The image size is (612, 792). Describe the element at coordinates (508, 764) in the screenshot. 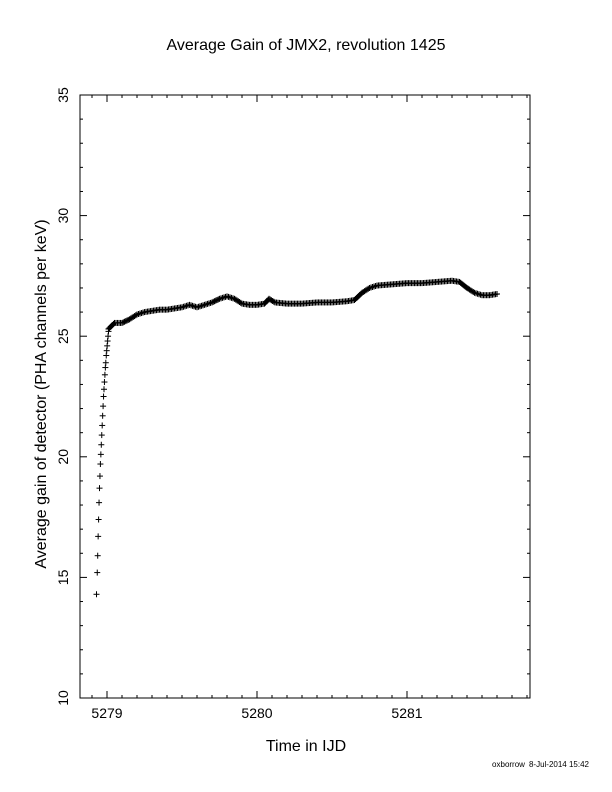

I see `footer-user: oxborrow` at that location.